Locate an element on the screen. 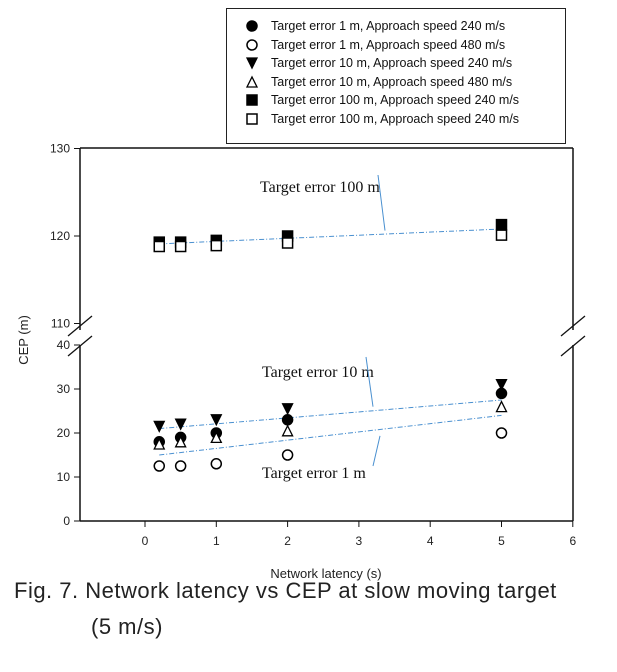 This screenshot has height=672, width=617. y-tick-label: 110 is located at coordinates (60, 324).